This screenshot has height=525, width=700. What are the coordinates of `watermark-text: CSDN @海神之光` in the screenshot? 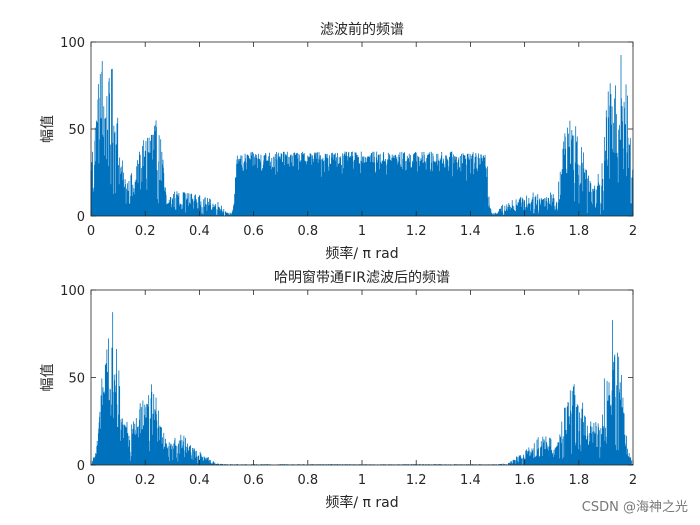 It's located at (634, 507).